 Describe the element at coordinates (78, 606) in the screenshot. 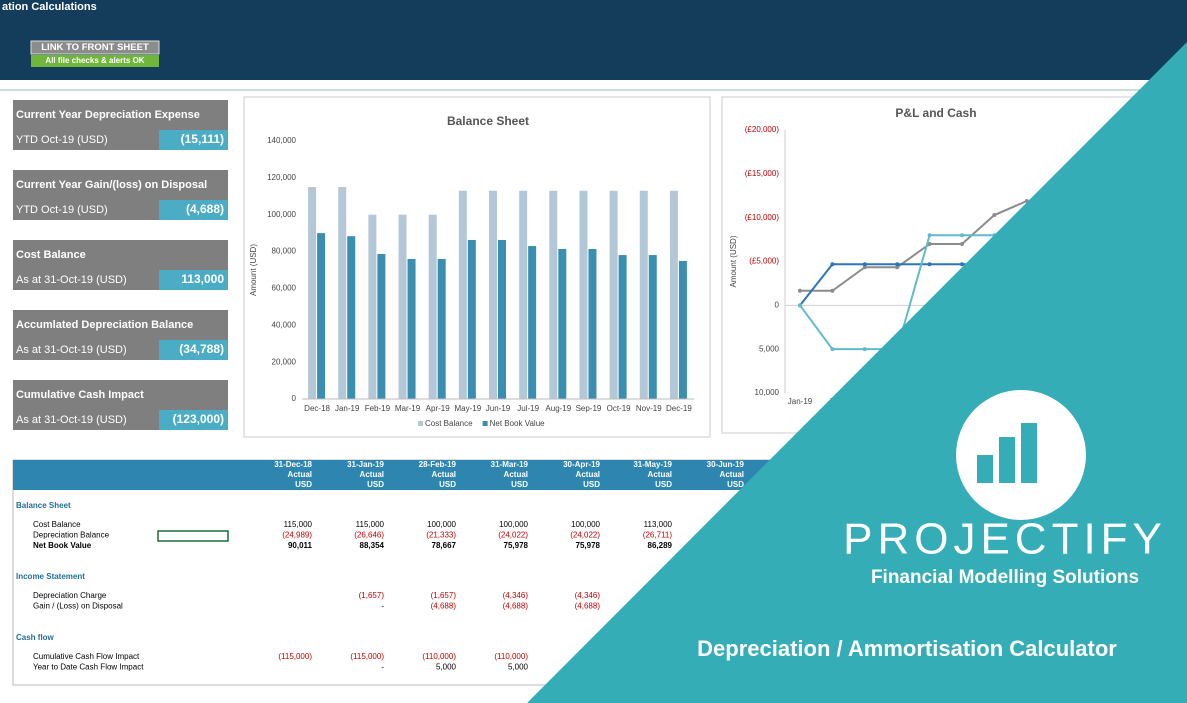

I see `row-label: Gain / (Loss) on Disposal` at that location.